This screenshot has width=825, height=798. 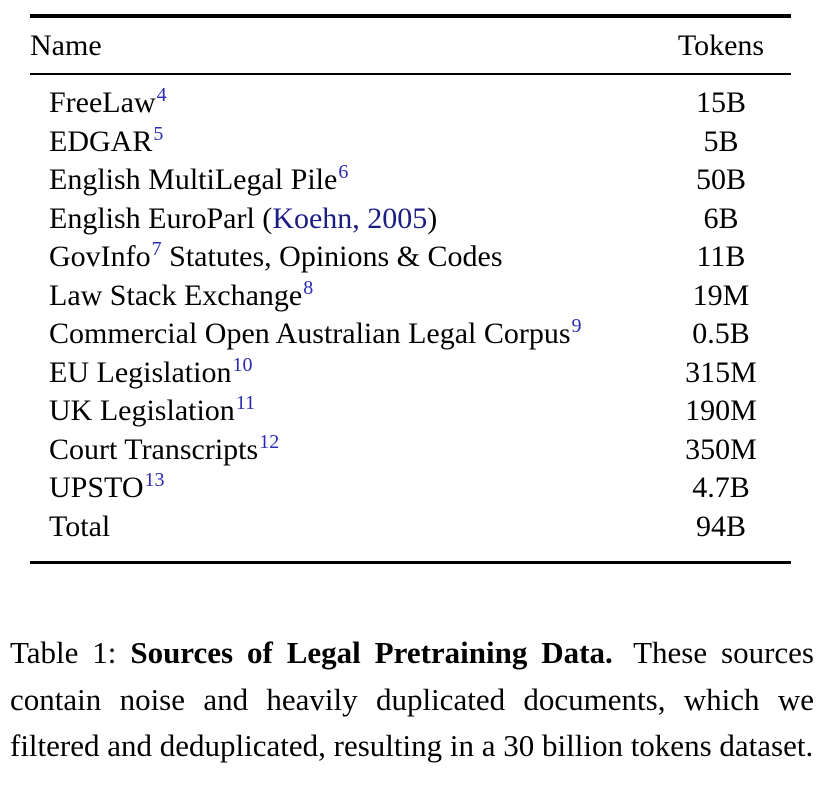 What do you see at coordinates (576, 326) in the screenshot?
I see `footnote-link: 9` at bounding box center [576, 326].